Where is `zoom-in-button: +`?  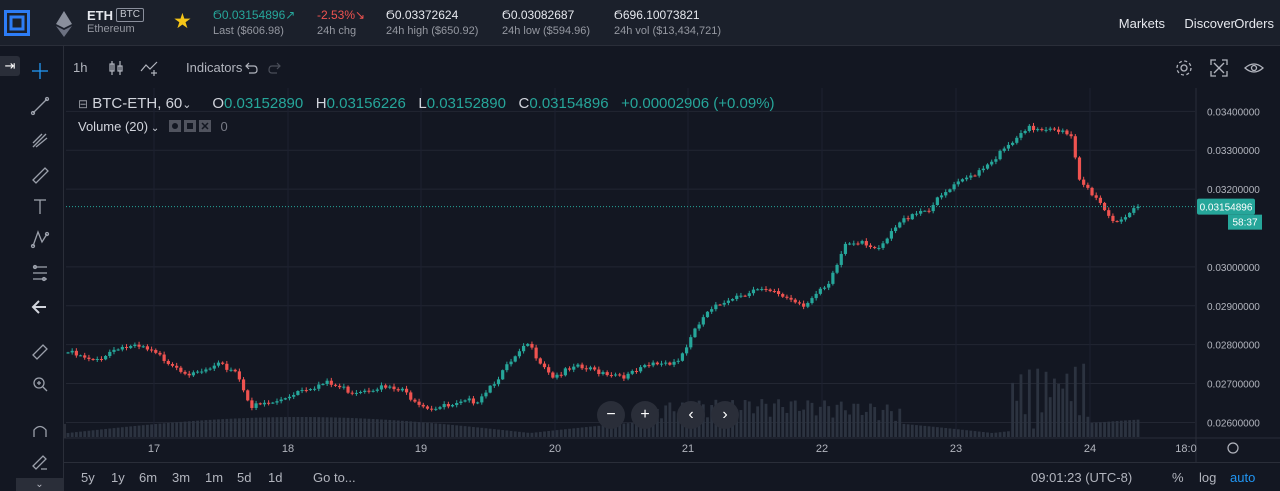
zoom-in-button: + is located at coordinates (645, 415).